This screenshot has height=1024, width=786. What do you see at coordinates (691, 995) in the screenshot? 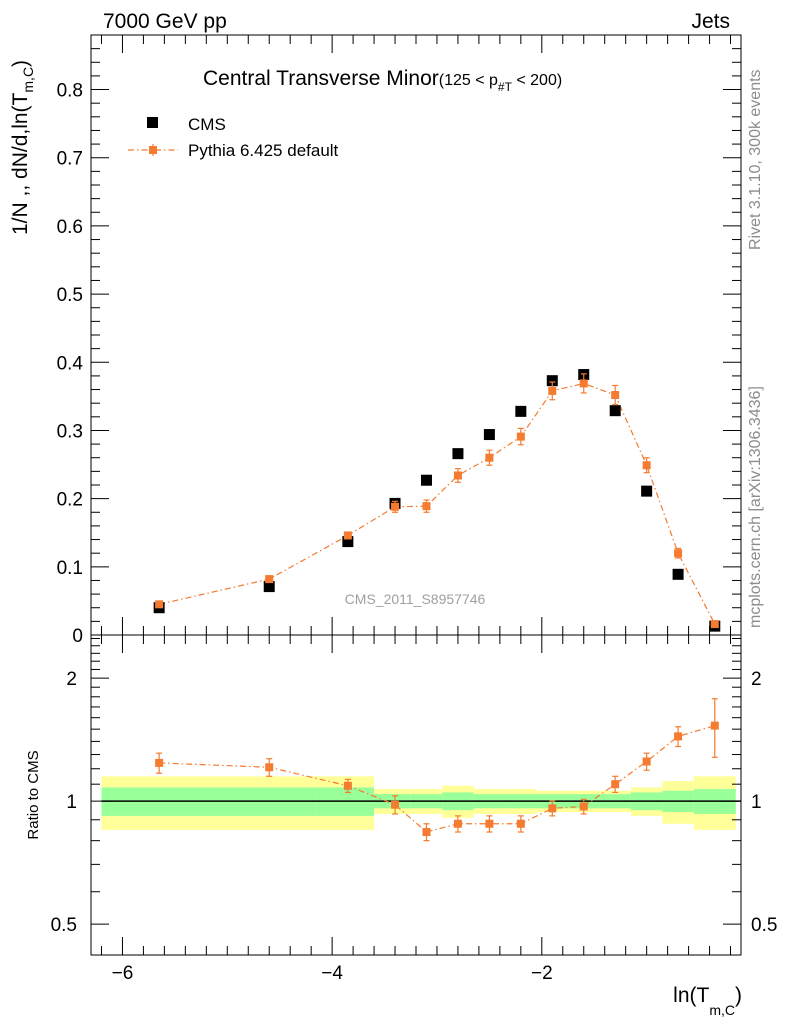
I see `x-axis-label-main: ln(T` at bounding box center [691, 995].